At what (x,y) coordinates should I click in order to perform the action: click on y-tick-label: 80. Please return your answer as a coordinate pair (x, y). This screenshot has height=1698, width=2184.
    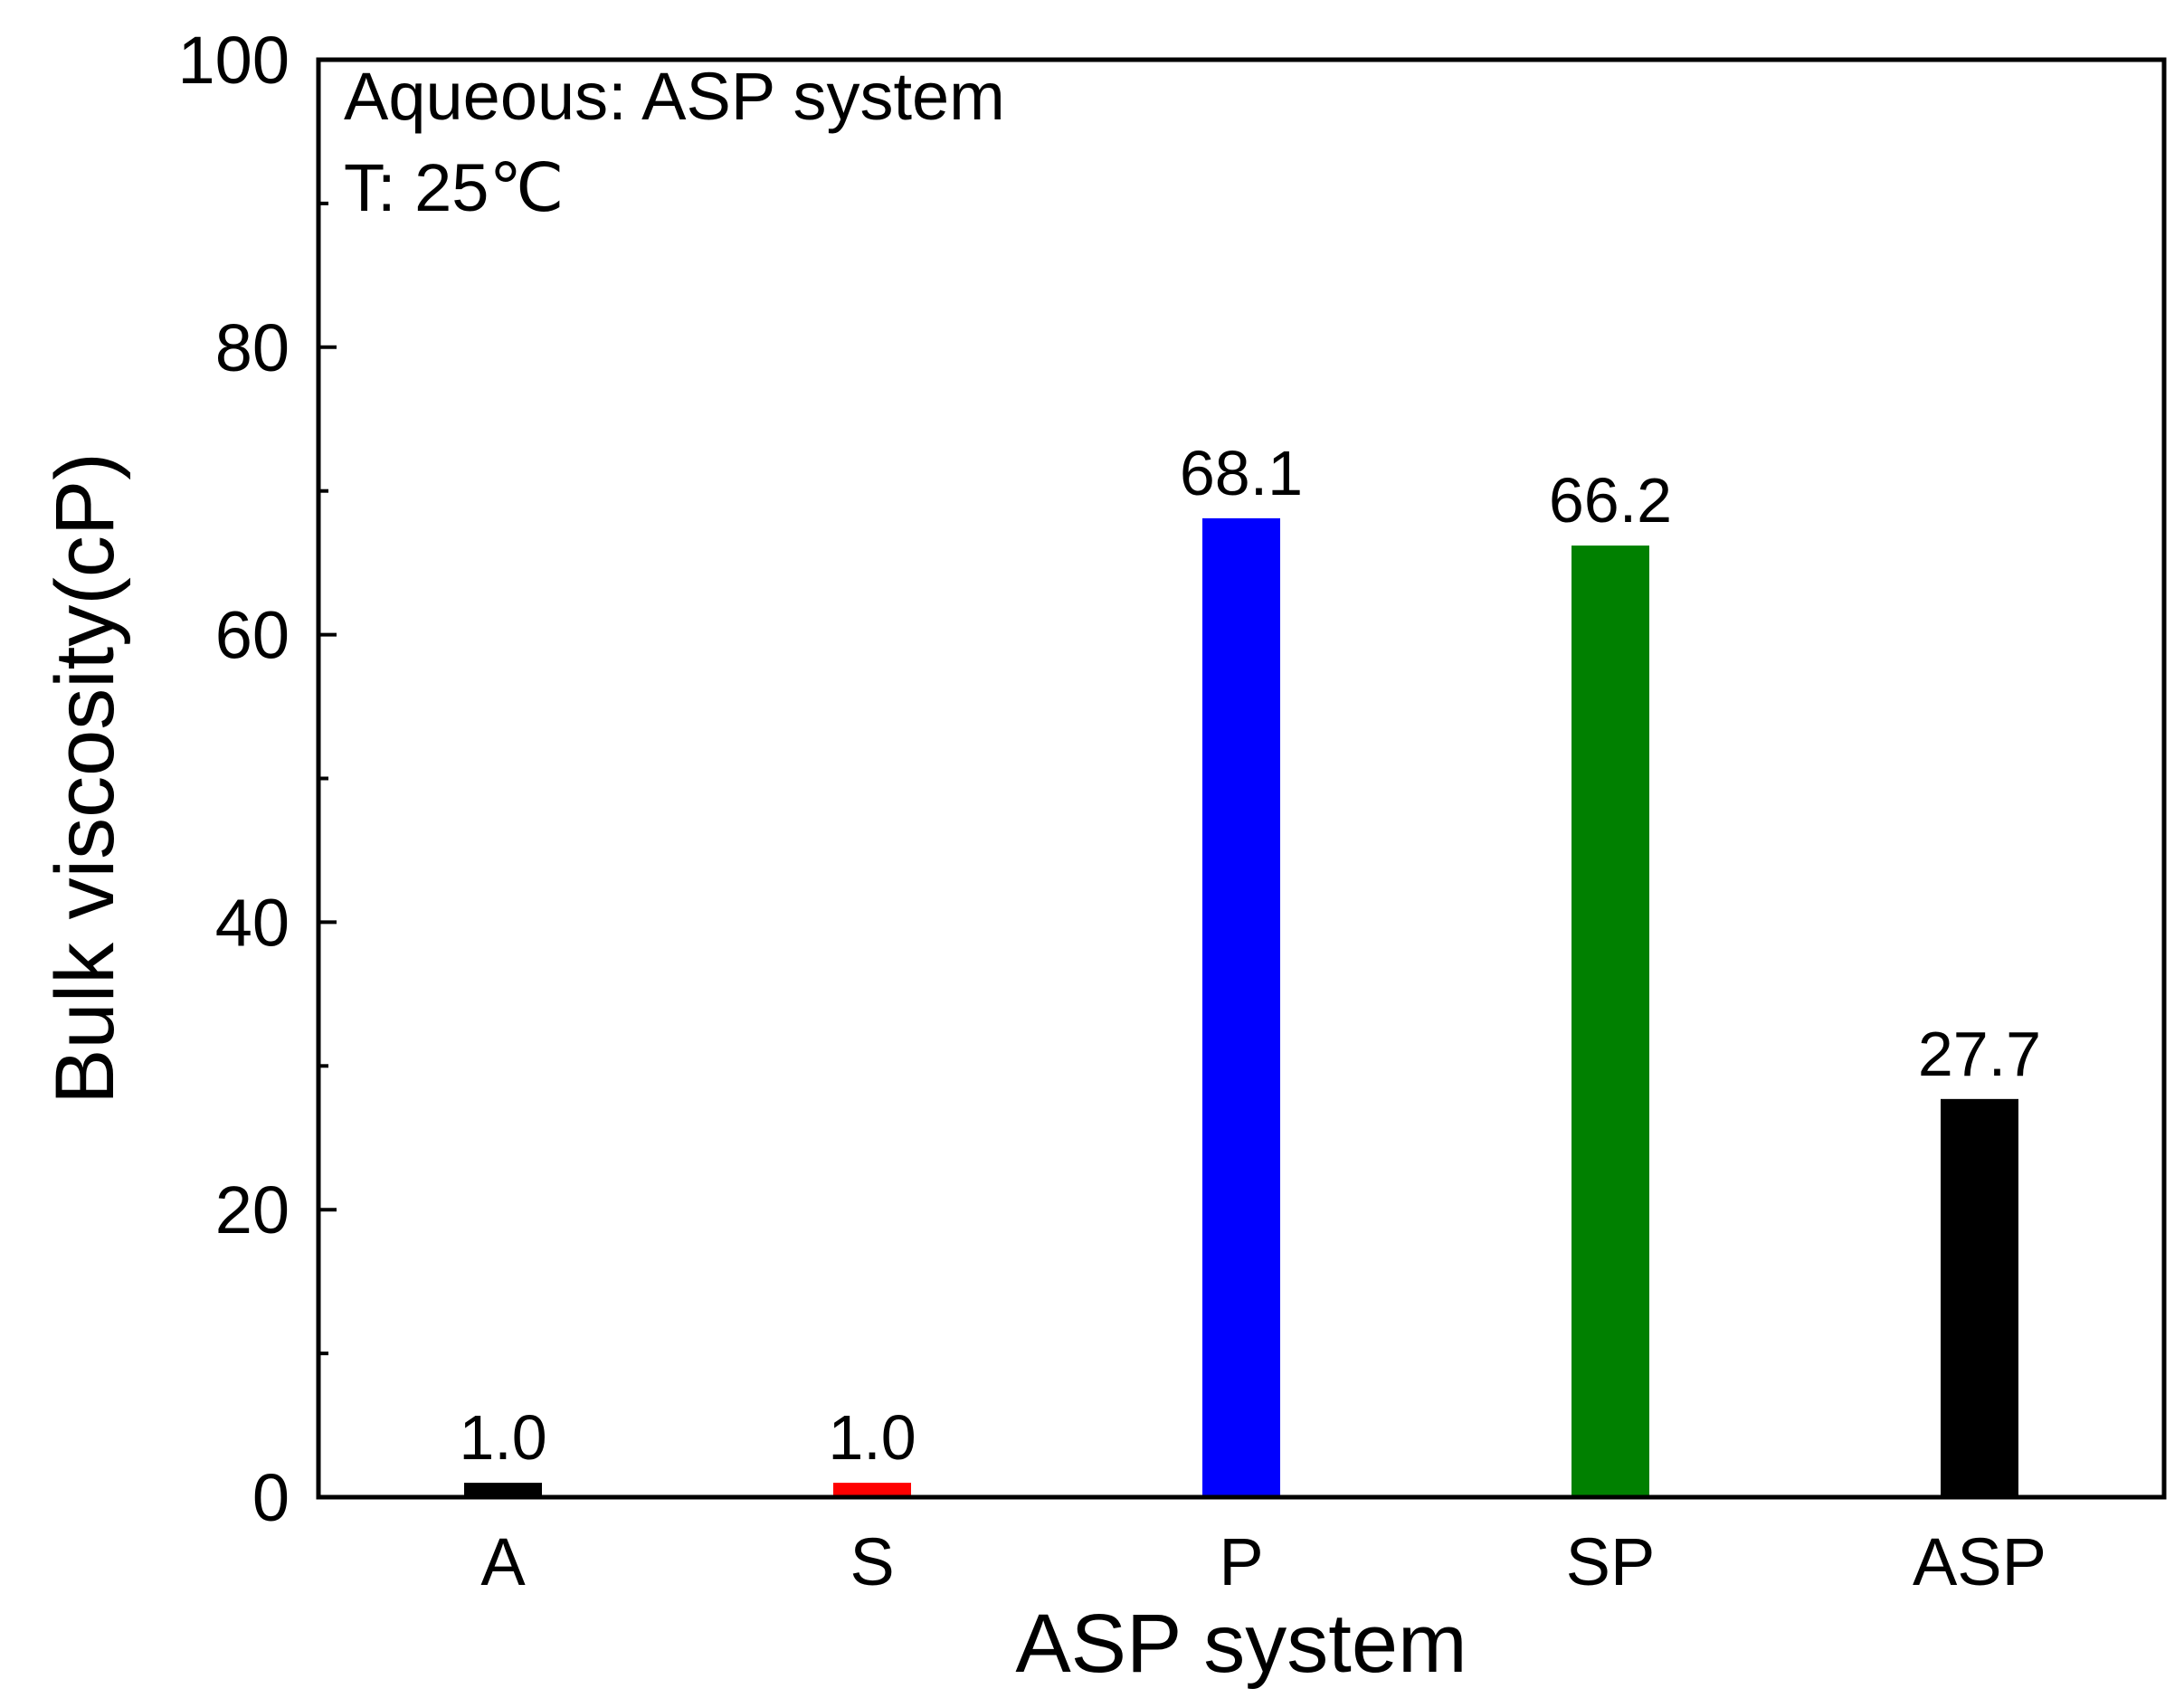
    Looking at the image, I should click on (253, 348).